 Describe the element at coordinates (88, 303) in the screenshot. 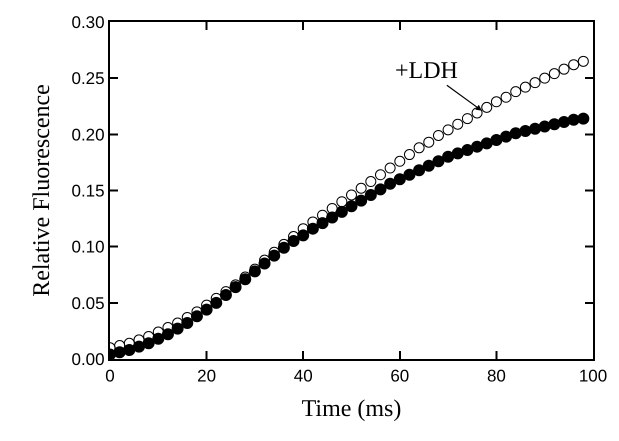

I see `y-tick-label: 0.05` at that location.